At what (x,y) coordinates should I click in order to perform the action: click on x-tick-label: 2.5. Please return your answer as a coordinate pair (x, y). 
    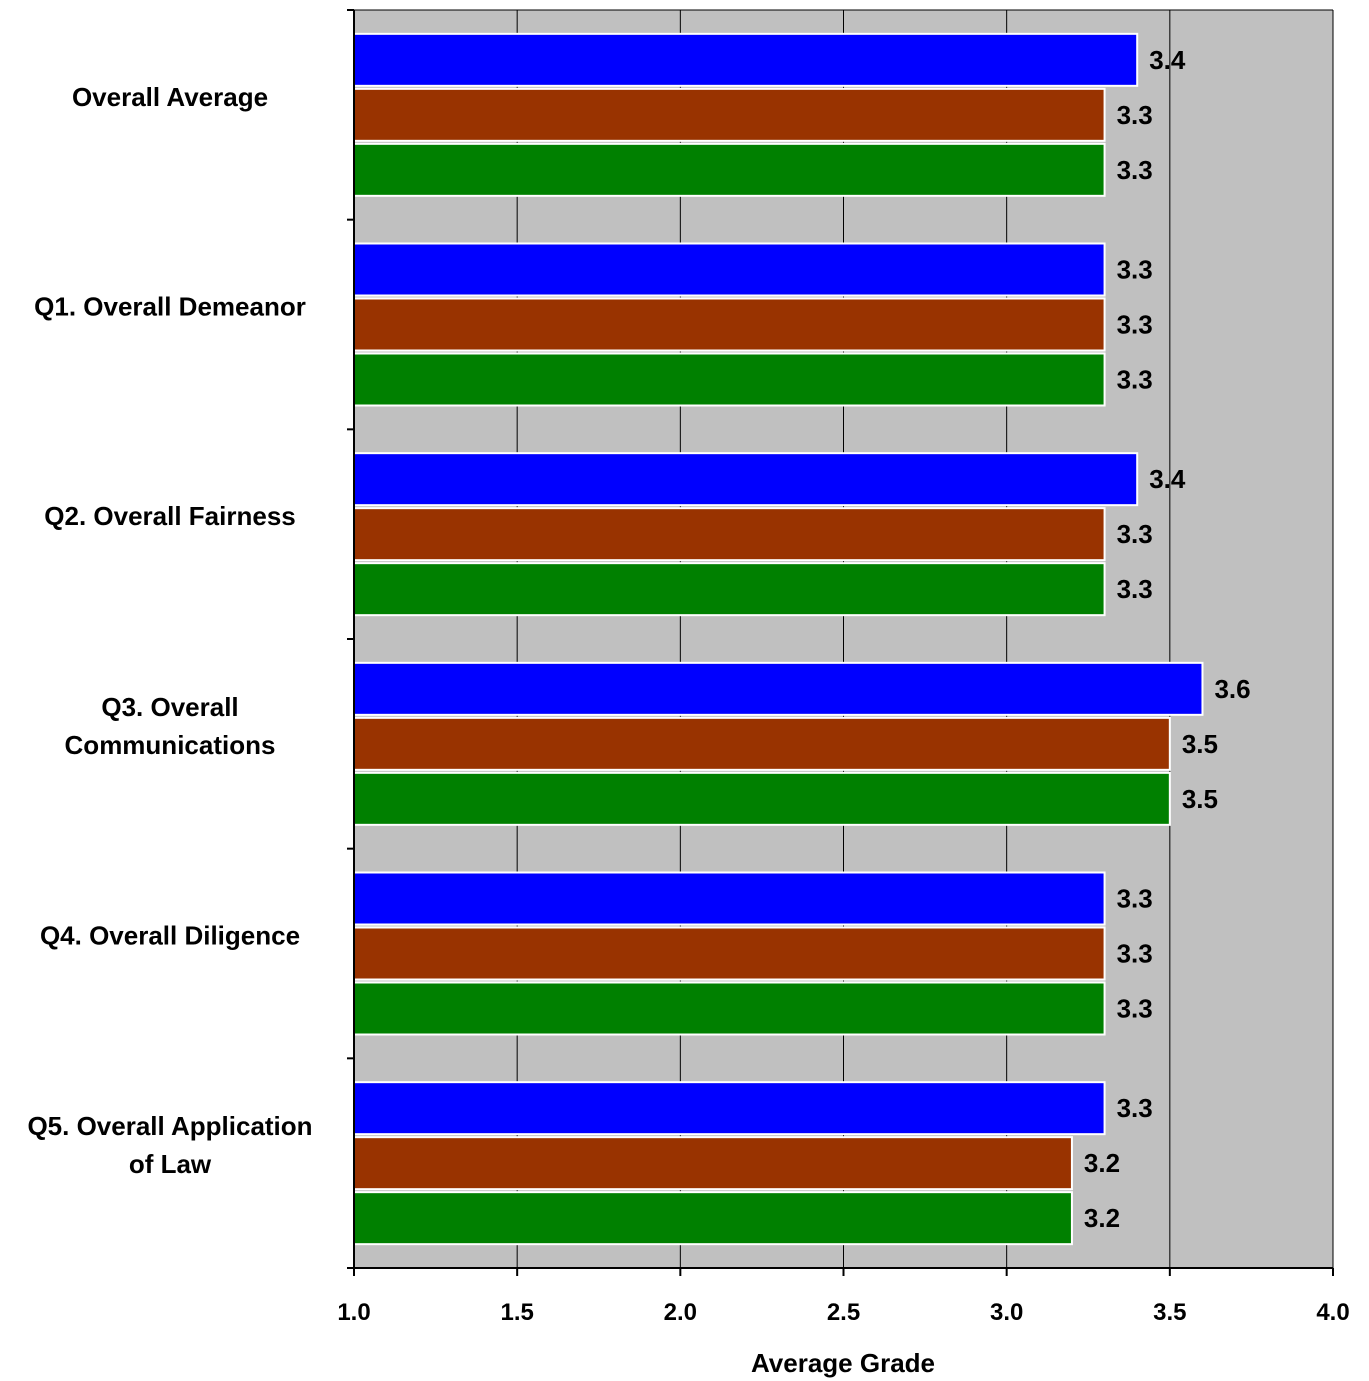
    Looking at the image, I should click on (843, 1312).